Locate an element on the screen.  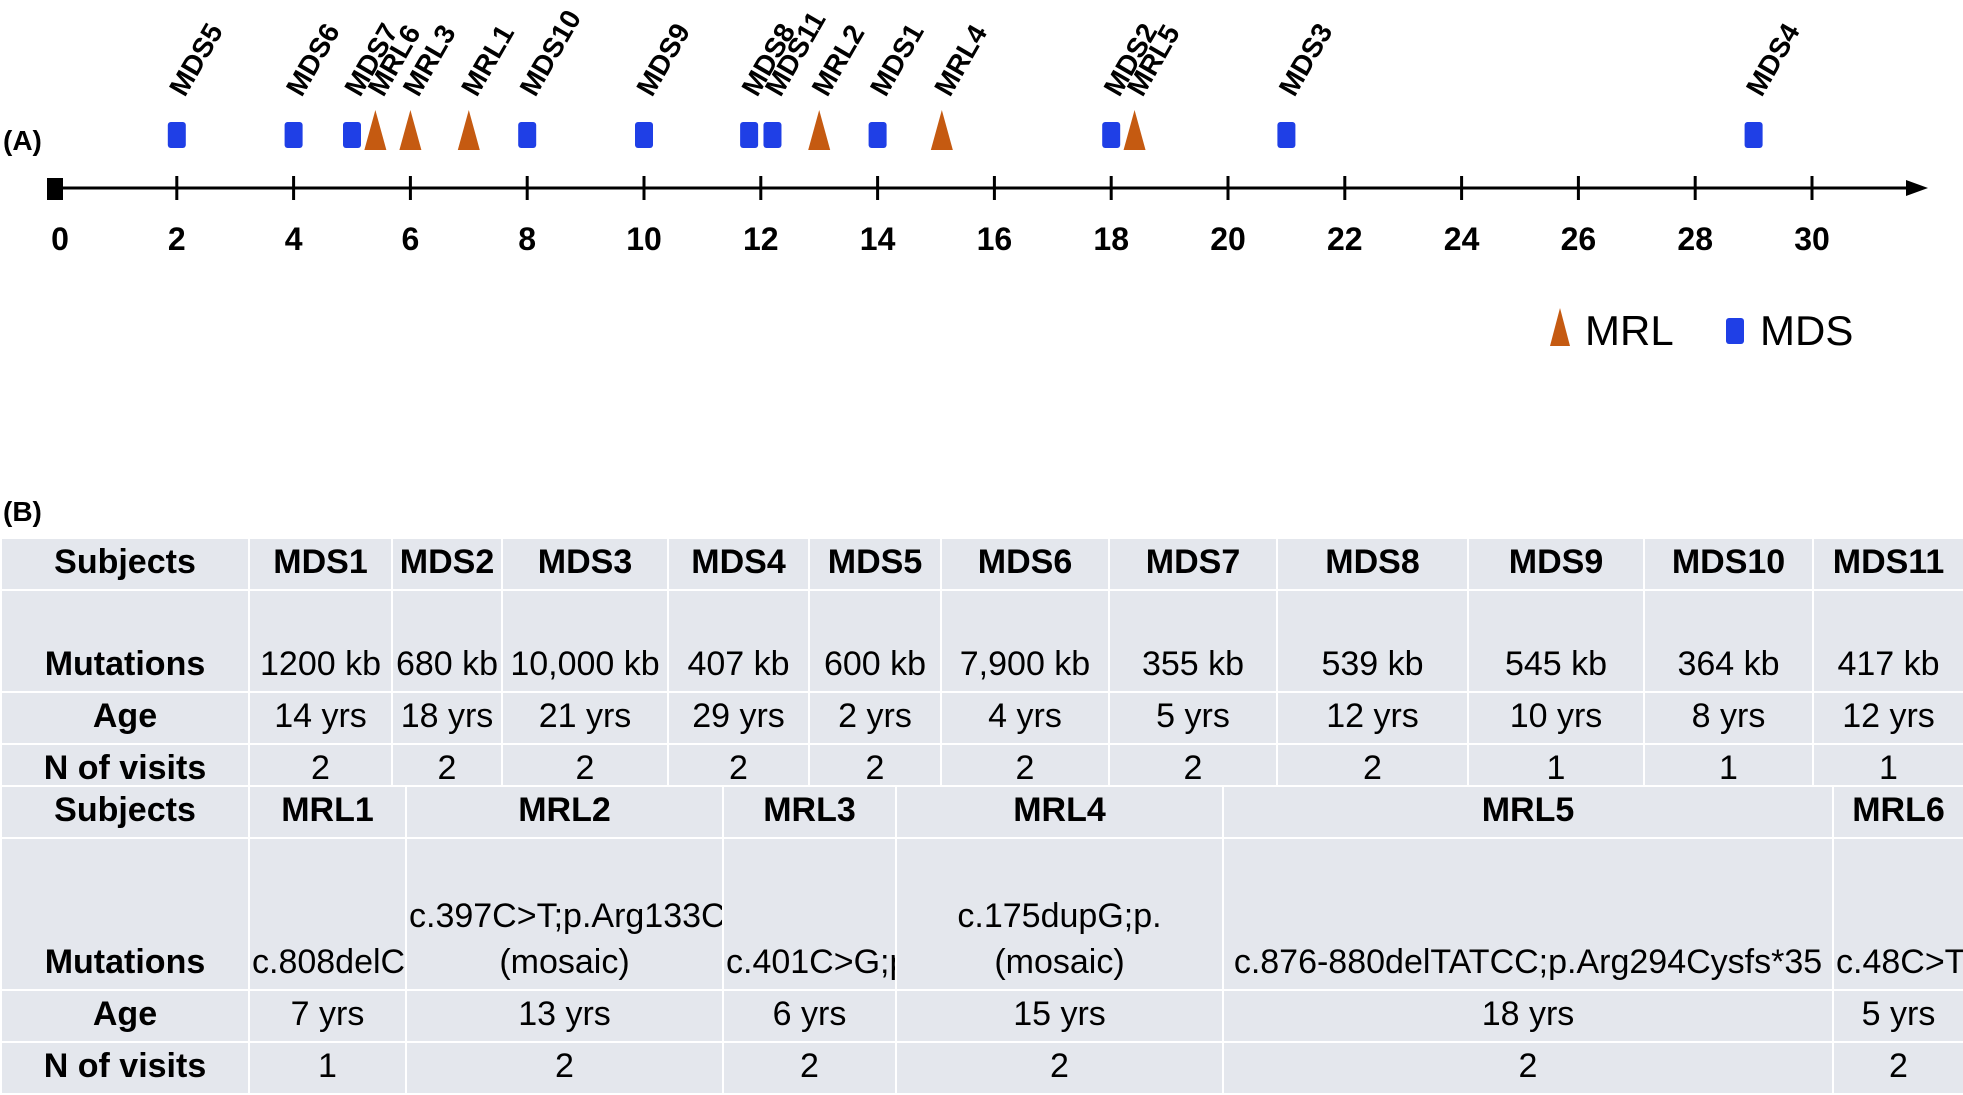
marker-label: MDS5 is located at coordinates (196, 59).